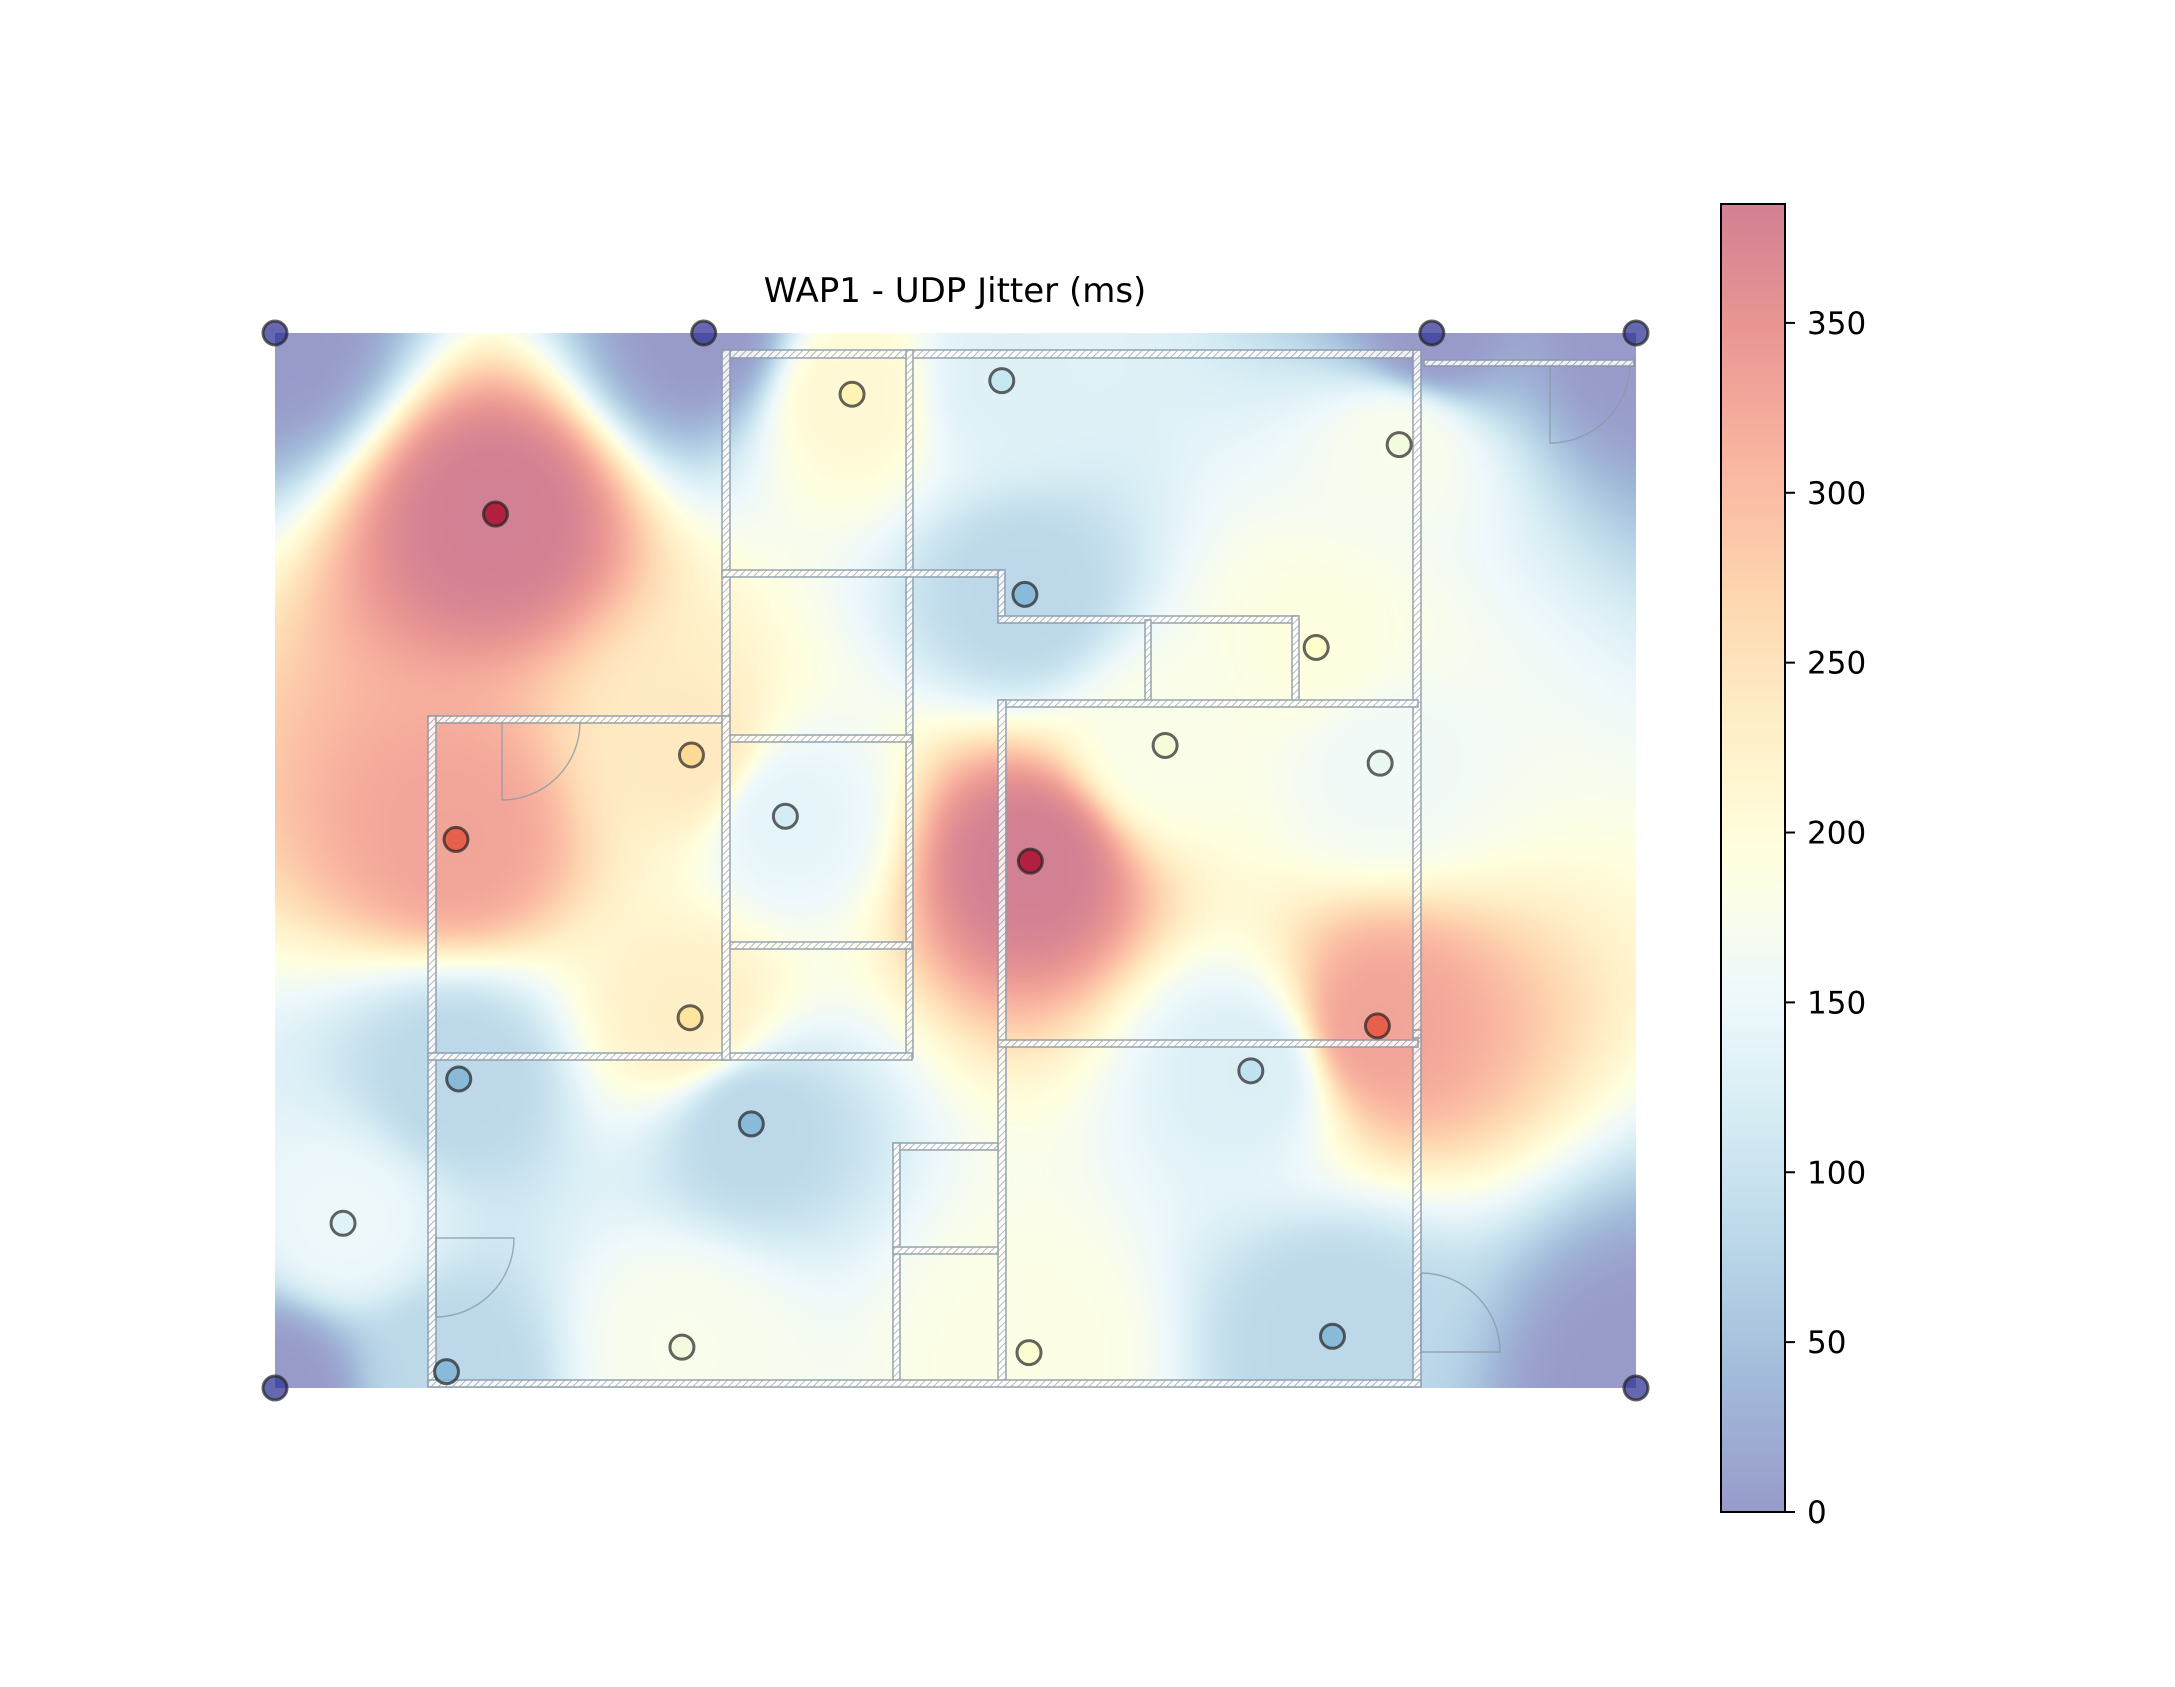  What do you see at coordinates (1817, 1513) in the screenshot?
I see `colorbar-tick-label-0: 0` at bounding box center [1817, 1513].